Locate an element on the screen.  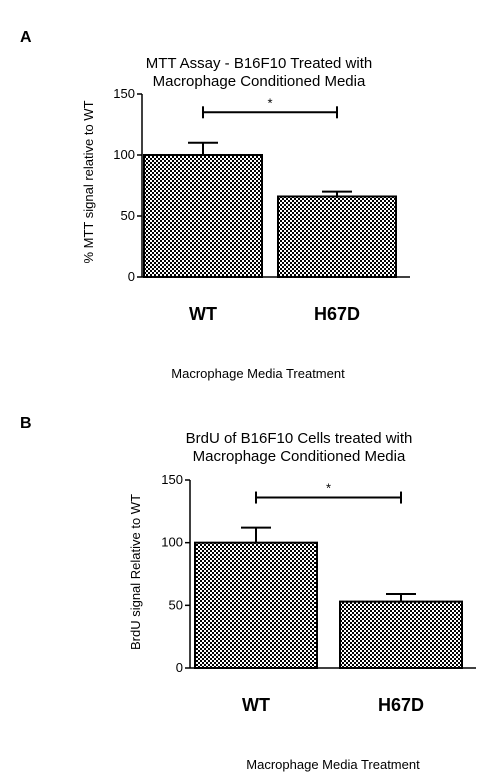
panel-letter: B is located at coordinates (26, 423).